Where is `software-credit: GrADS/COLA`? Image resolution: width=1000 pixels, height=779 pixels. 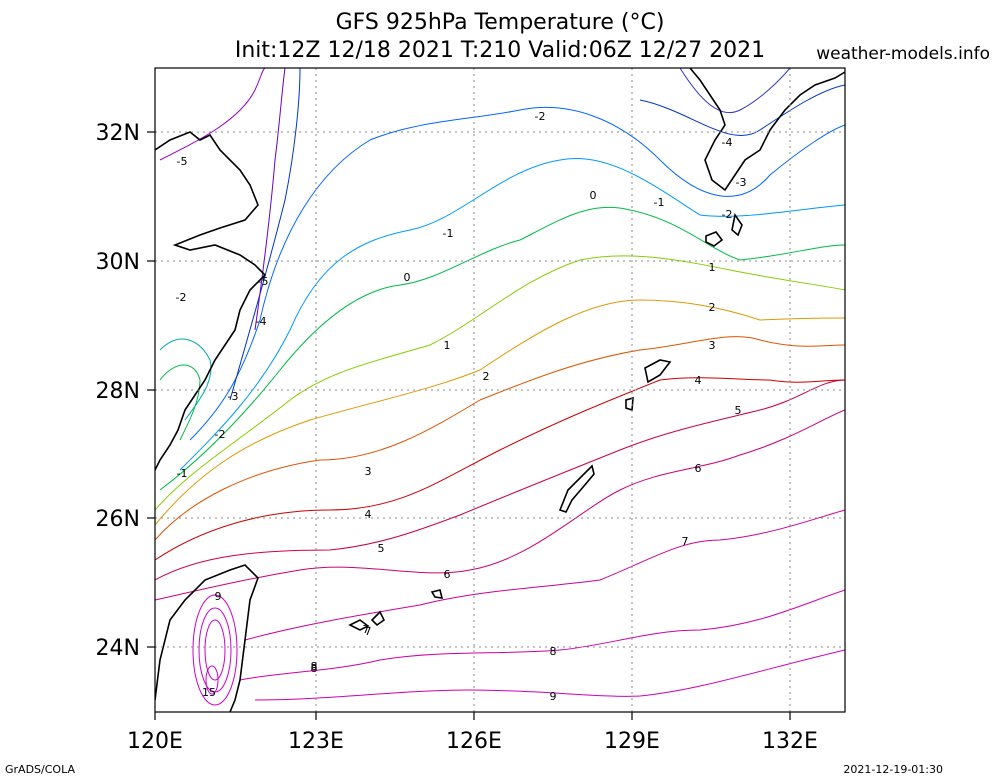
software-credit: GrADS/COLA is located at coordinates (40, 769).